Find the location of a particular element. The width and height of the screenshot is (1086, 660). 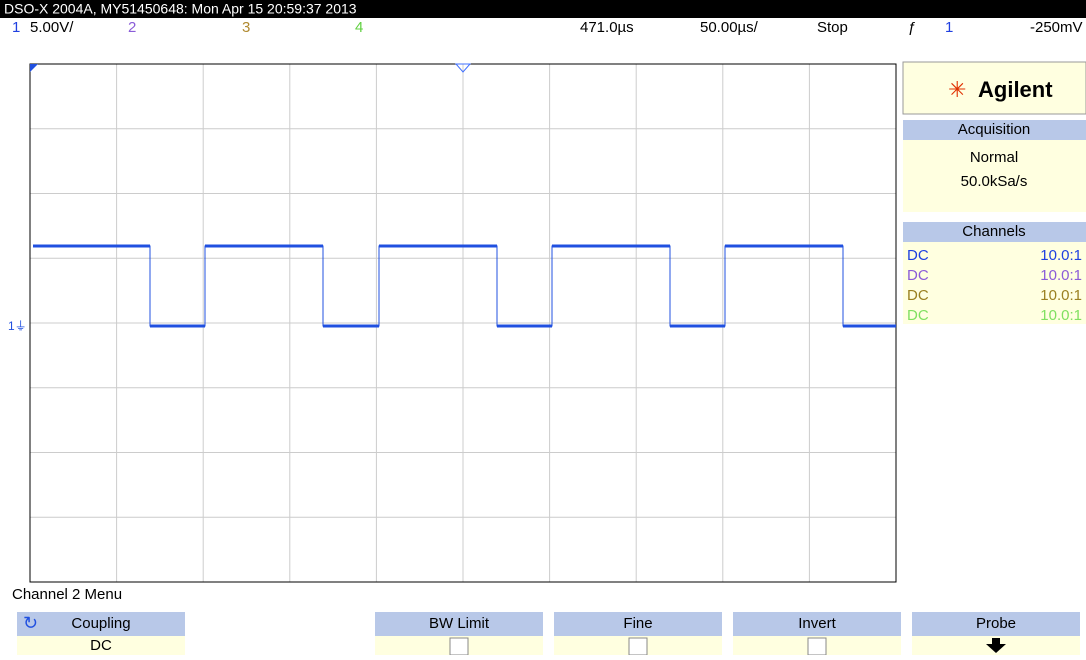

ch1-scale: 5.00V/ is located at coordinates (52, 27).